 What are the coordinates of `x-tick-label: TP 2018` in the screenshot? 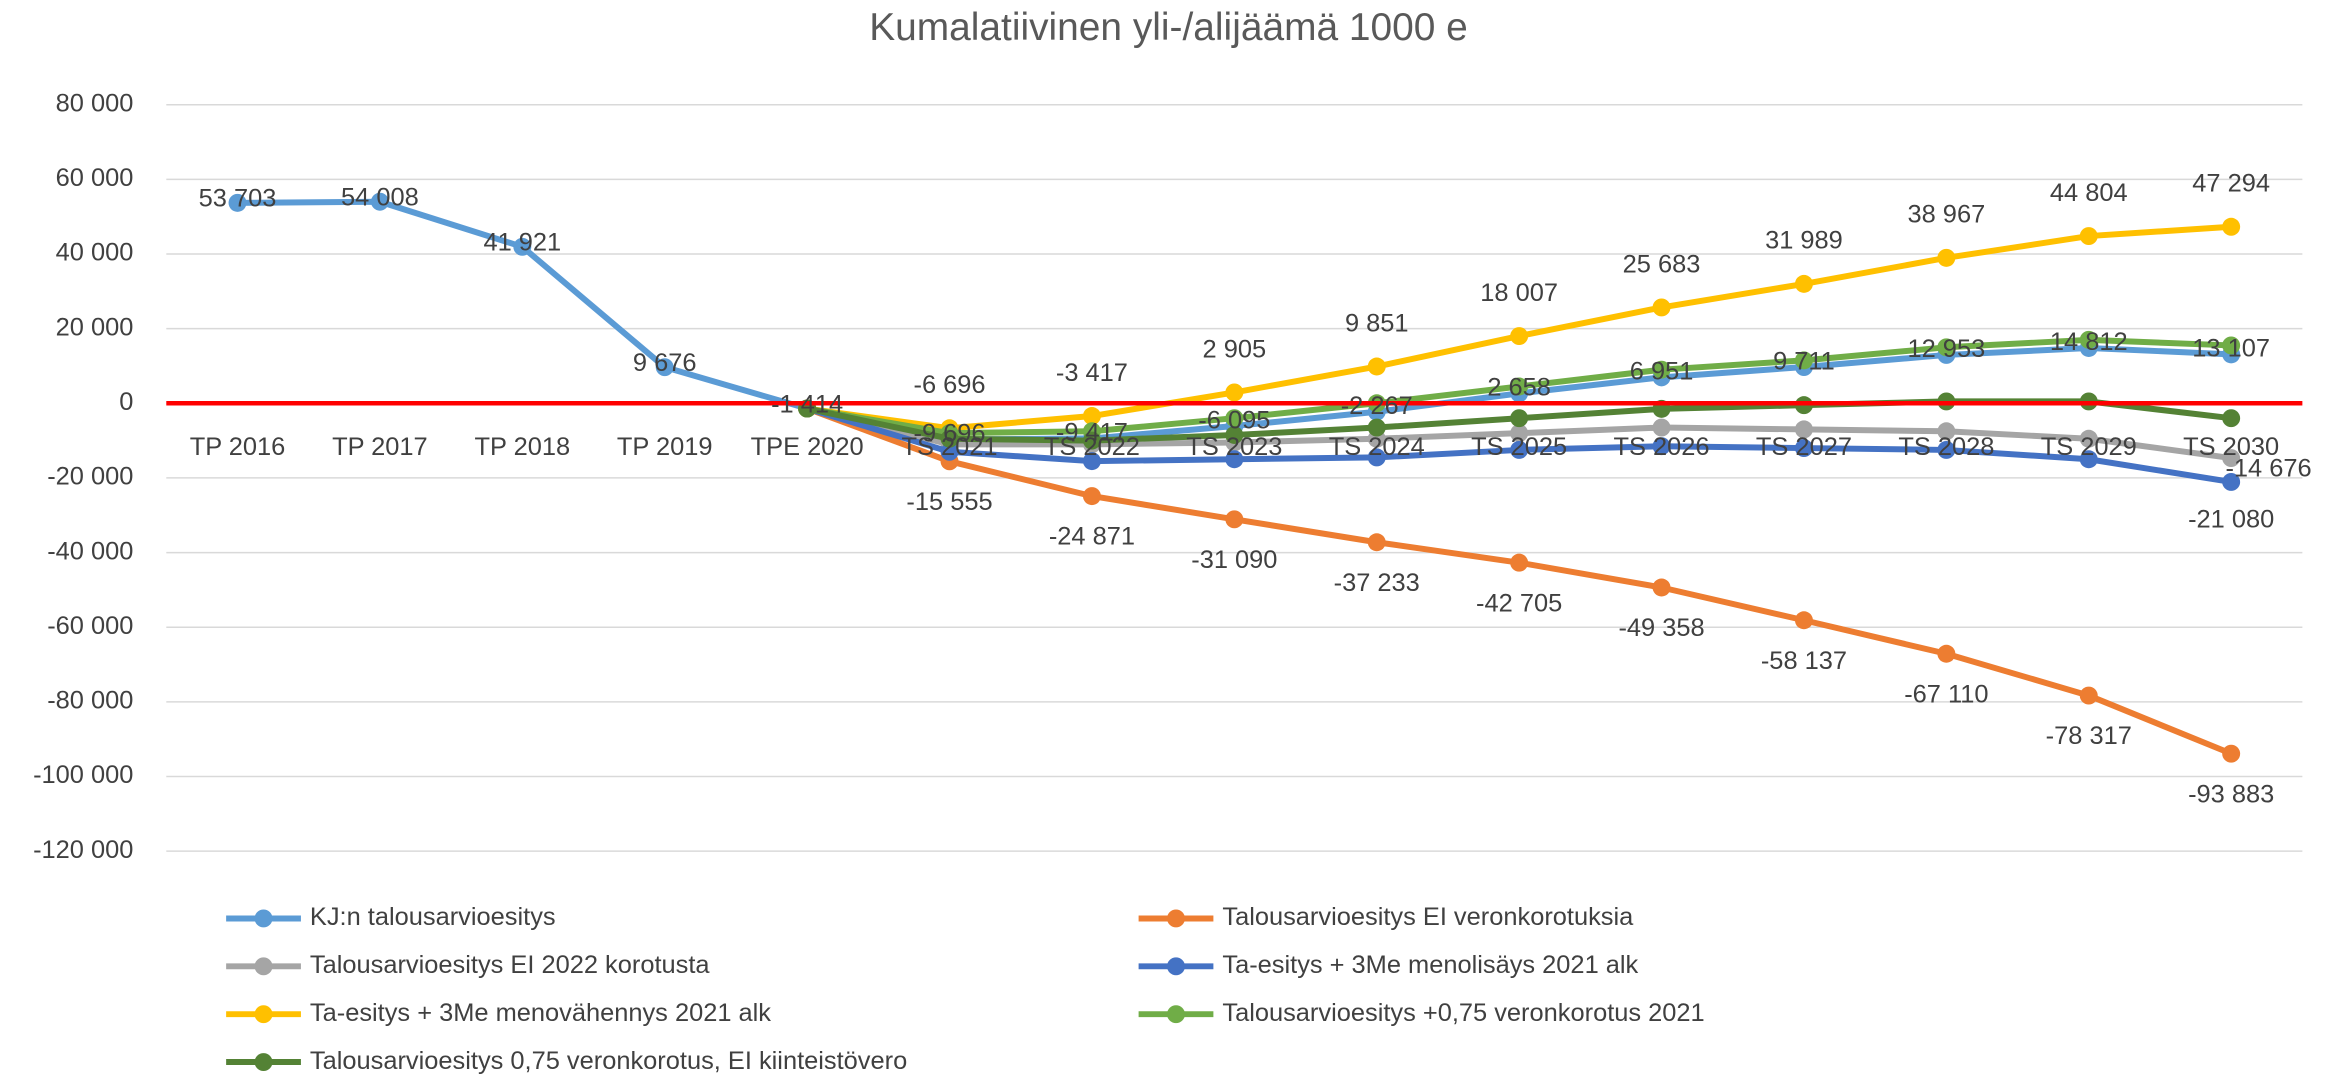 It's located at (523, 447).